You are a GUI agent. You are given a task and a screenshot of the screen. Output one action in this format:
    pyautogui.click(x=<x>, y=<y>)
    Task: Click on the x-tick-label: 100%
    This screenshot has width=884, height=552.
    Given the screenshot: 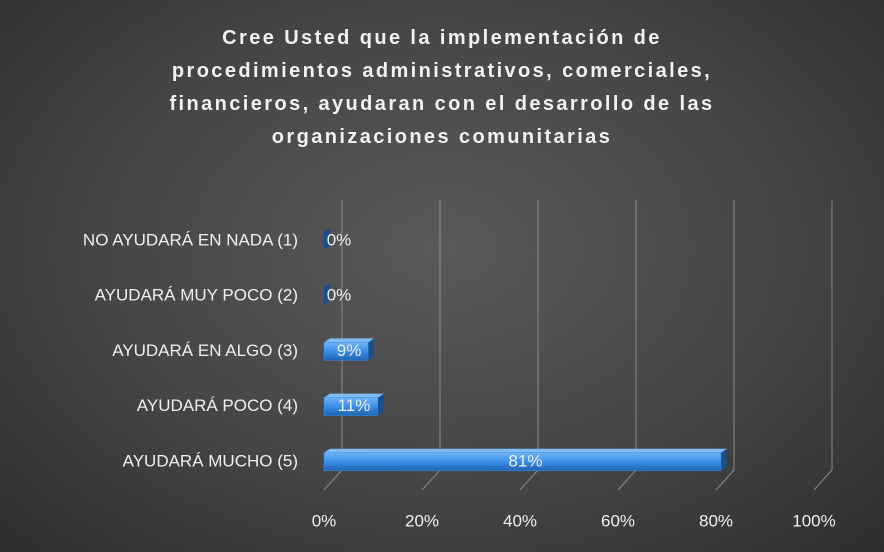 What is the action you would take?
    pyautogui.click(x=813, y=520)
    